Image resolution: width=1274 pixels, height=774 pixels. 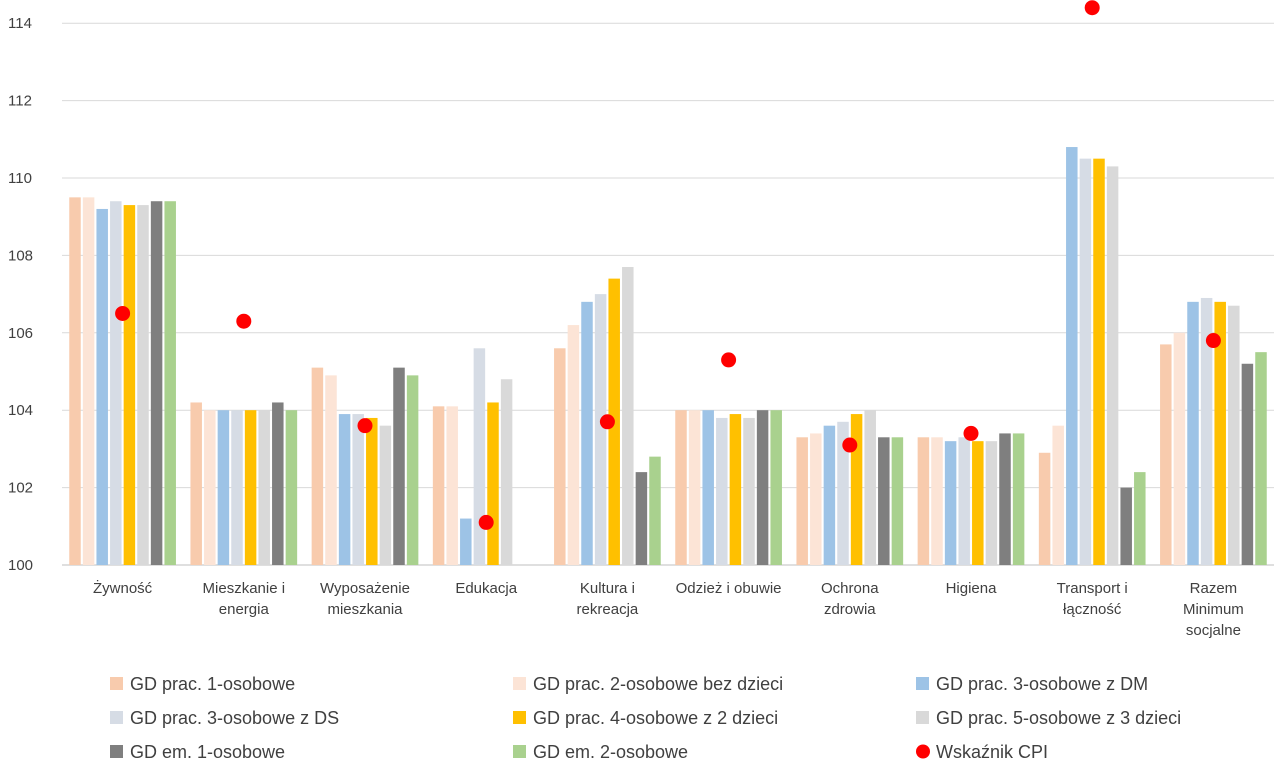 I want to click on category-label: Wyposażenie mieszkania, so click(x=365, y=599).